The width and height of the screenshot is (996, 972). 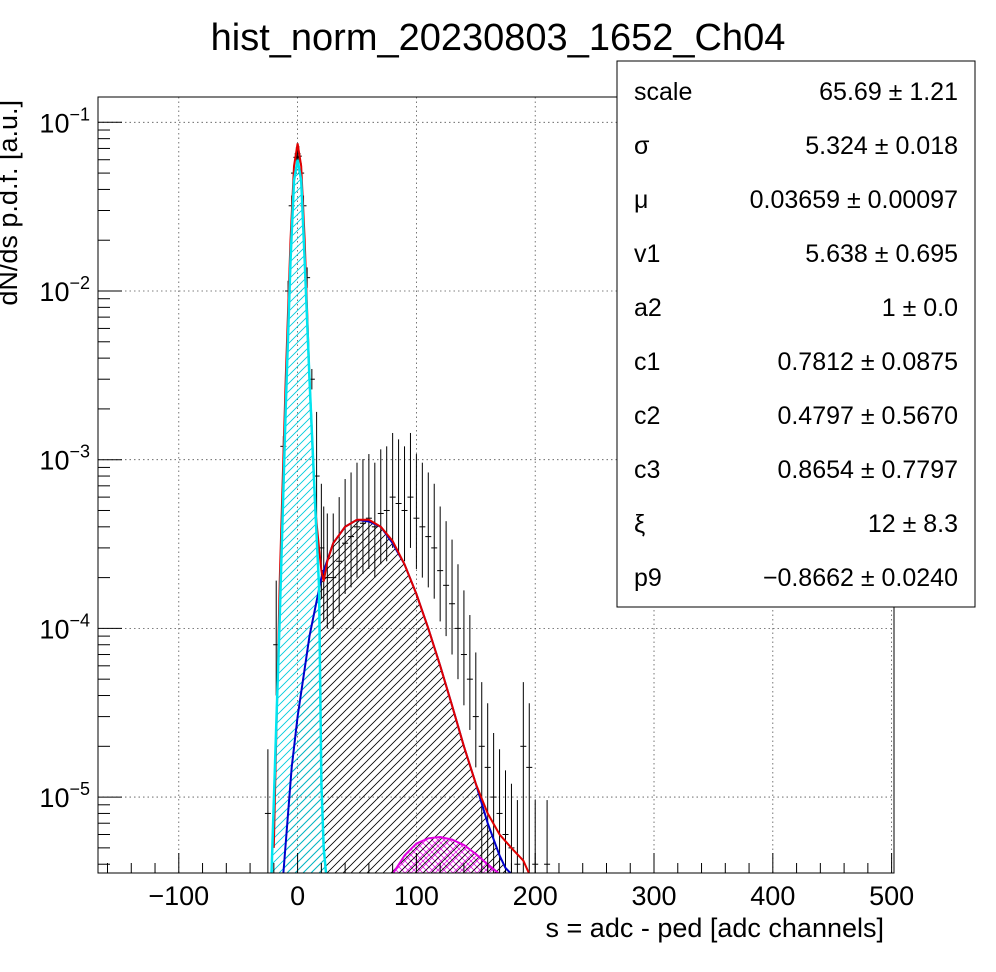 What do you see at coordinates (881, 146) in the screenshot?
I see `stats-row-value: 5.324 ± 0.018` at bounding box center [881, 146].